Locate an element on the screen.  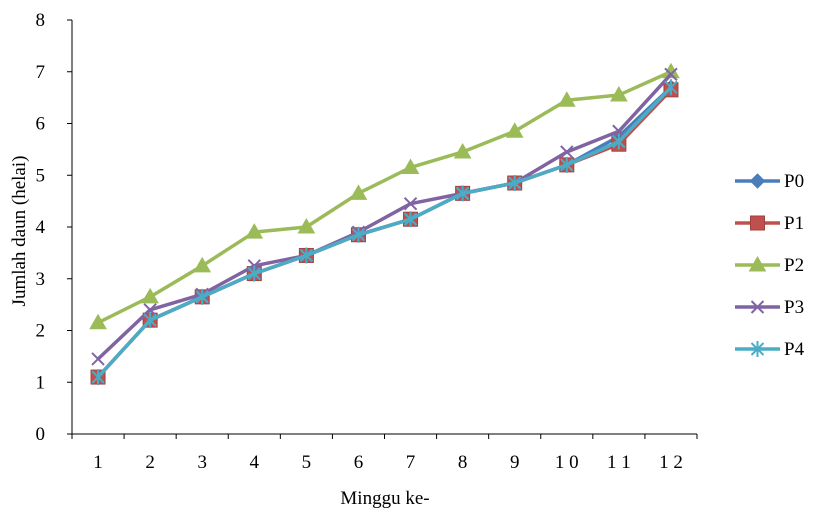
y-tick-label: 5 is located at coordinates (41, 175).